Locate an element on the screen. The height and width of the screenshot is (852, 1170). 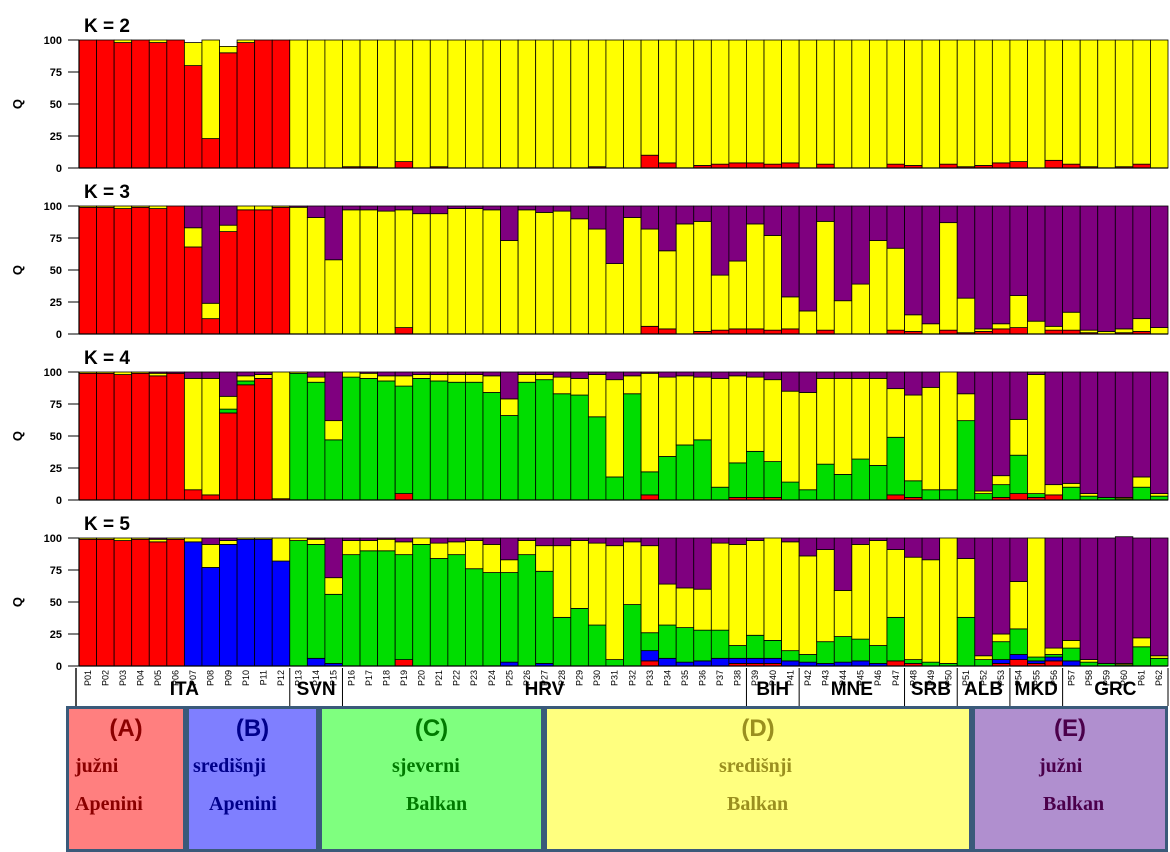
y-tick-label: 75 is located at coordinates (56, 239).